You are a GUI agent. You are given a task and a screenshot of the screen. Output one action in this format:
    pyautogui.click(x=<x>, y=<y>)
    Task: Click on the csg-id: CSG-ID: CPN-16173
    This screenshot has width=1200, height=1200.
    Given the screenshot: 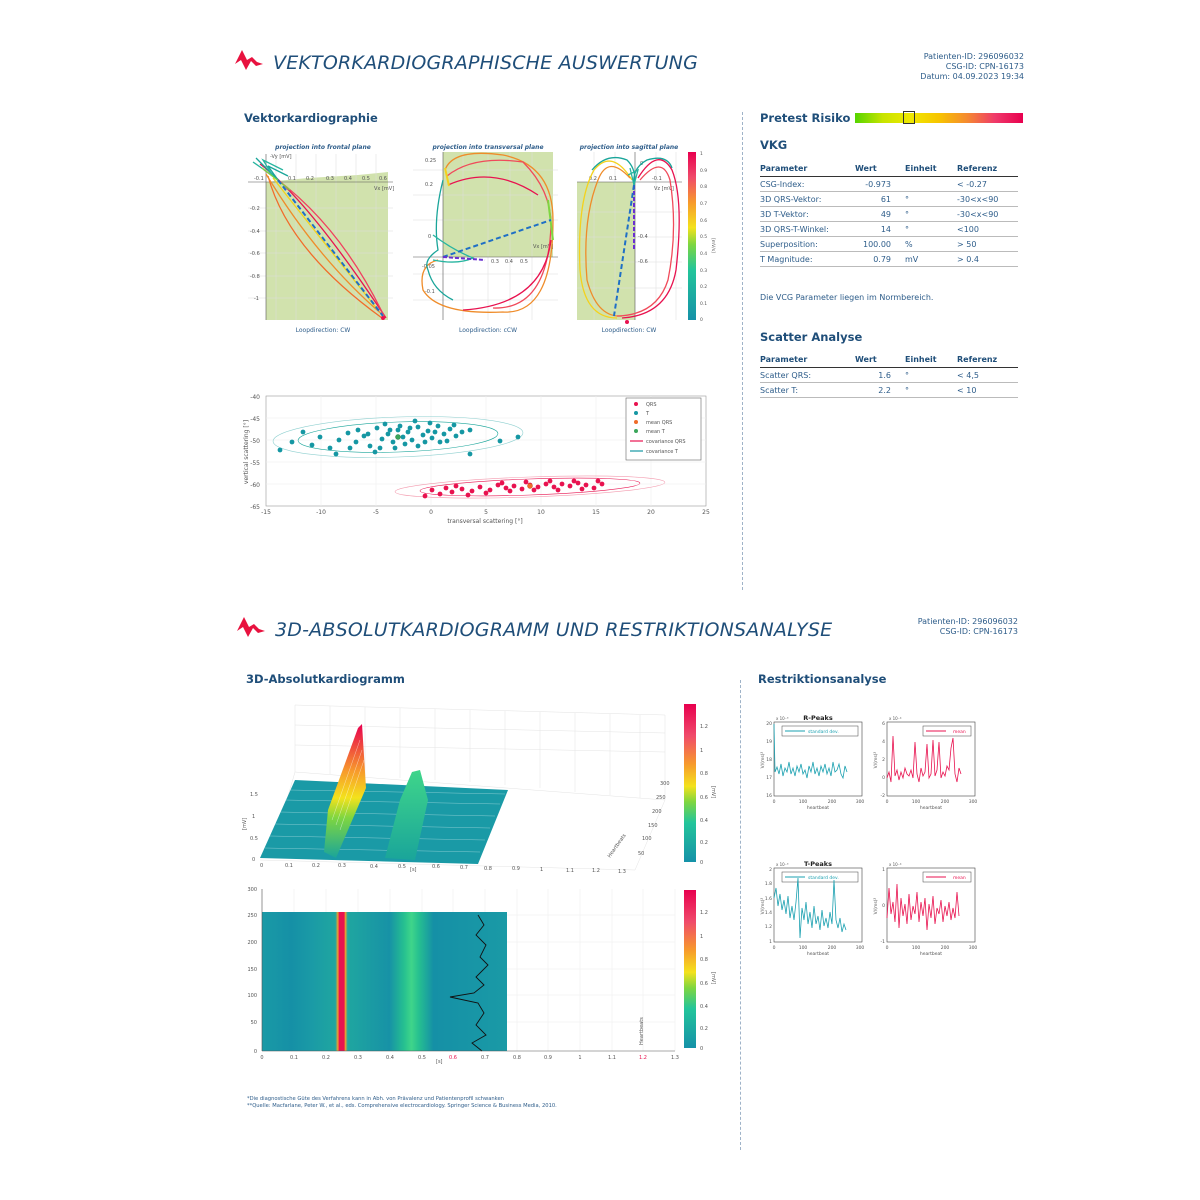 What is the action you would take?
    pyautogui.click(x=978, y=631)
    